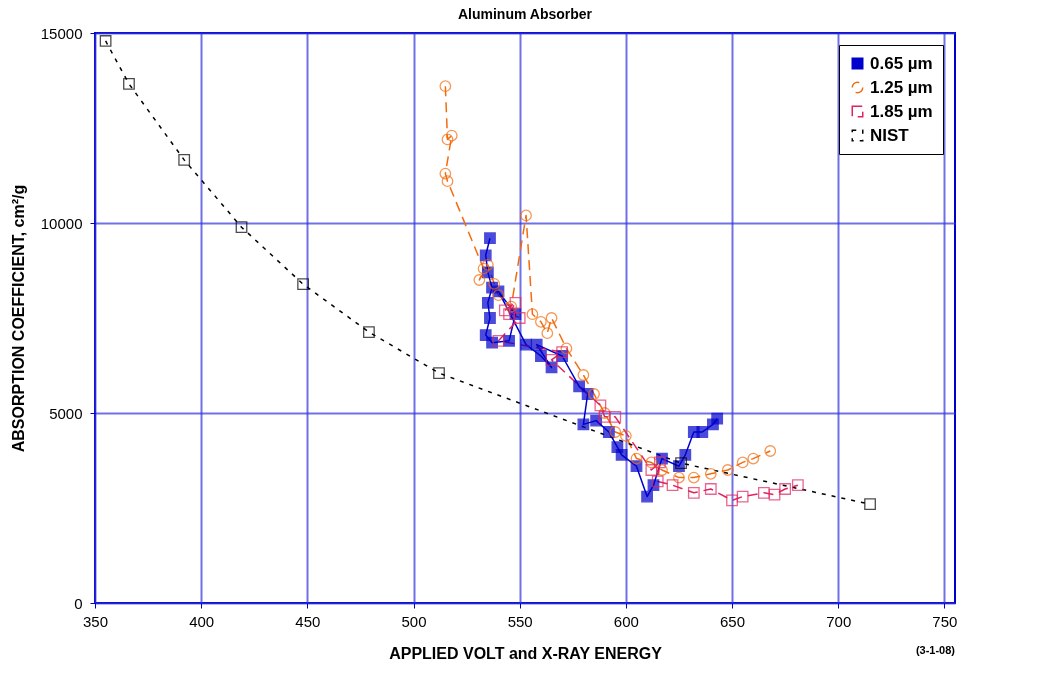  I want to click on x-tick-label: 750, so click(945, 621).